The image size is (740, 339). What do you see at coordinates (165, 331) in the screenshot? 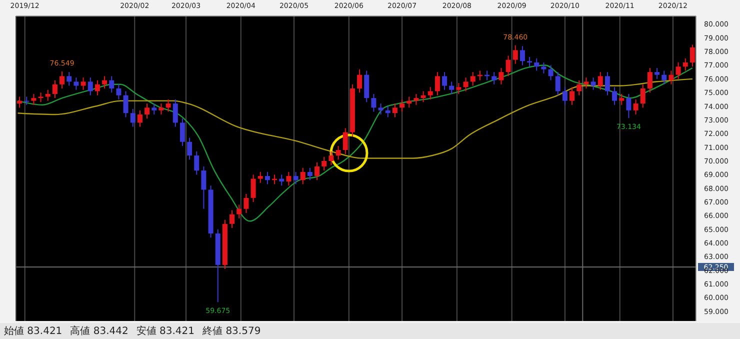
I see `text: 安値 83.421` at bounding box center [165, 331].